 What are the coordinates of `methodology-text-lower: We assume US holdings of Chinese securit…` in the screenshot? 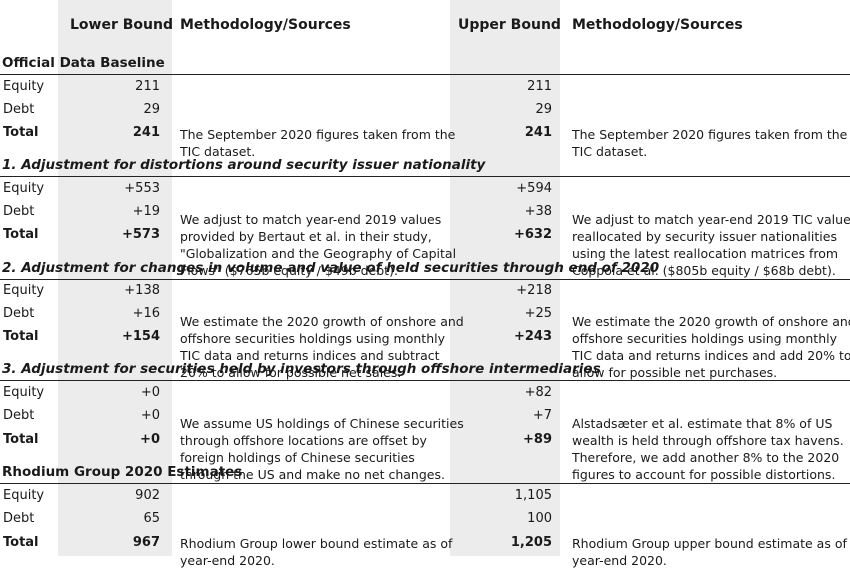 It's located at (322, 449).